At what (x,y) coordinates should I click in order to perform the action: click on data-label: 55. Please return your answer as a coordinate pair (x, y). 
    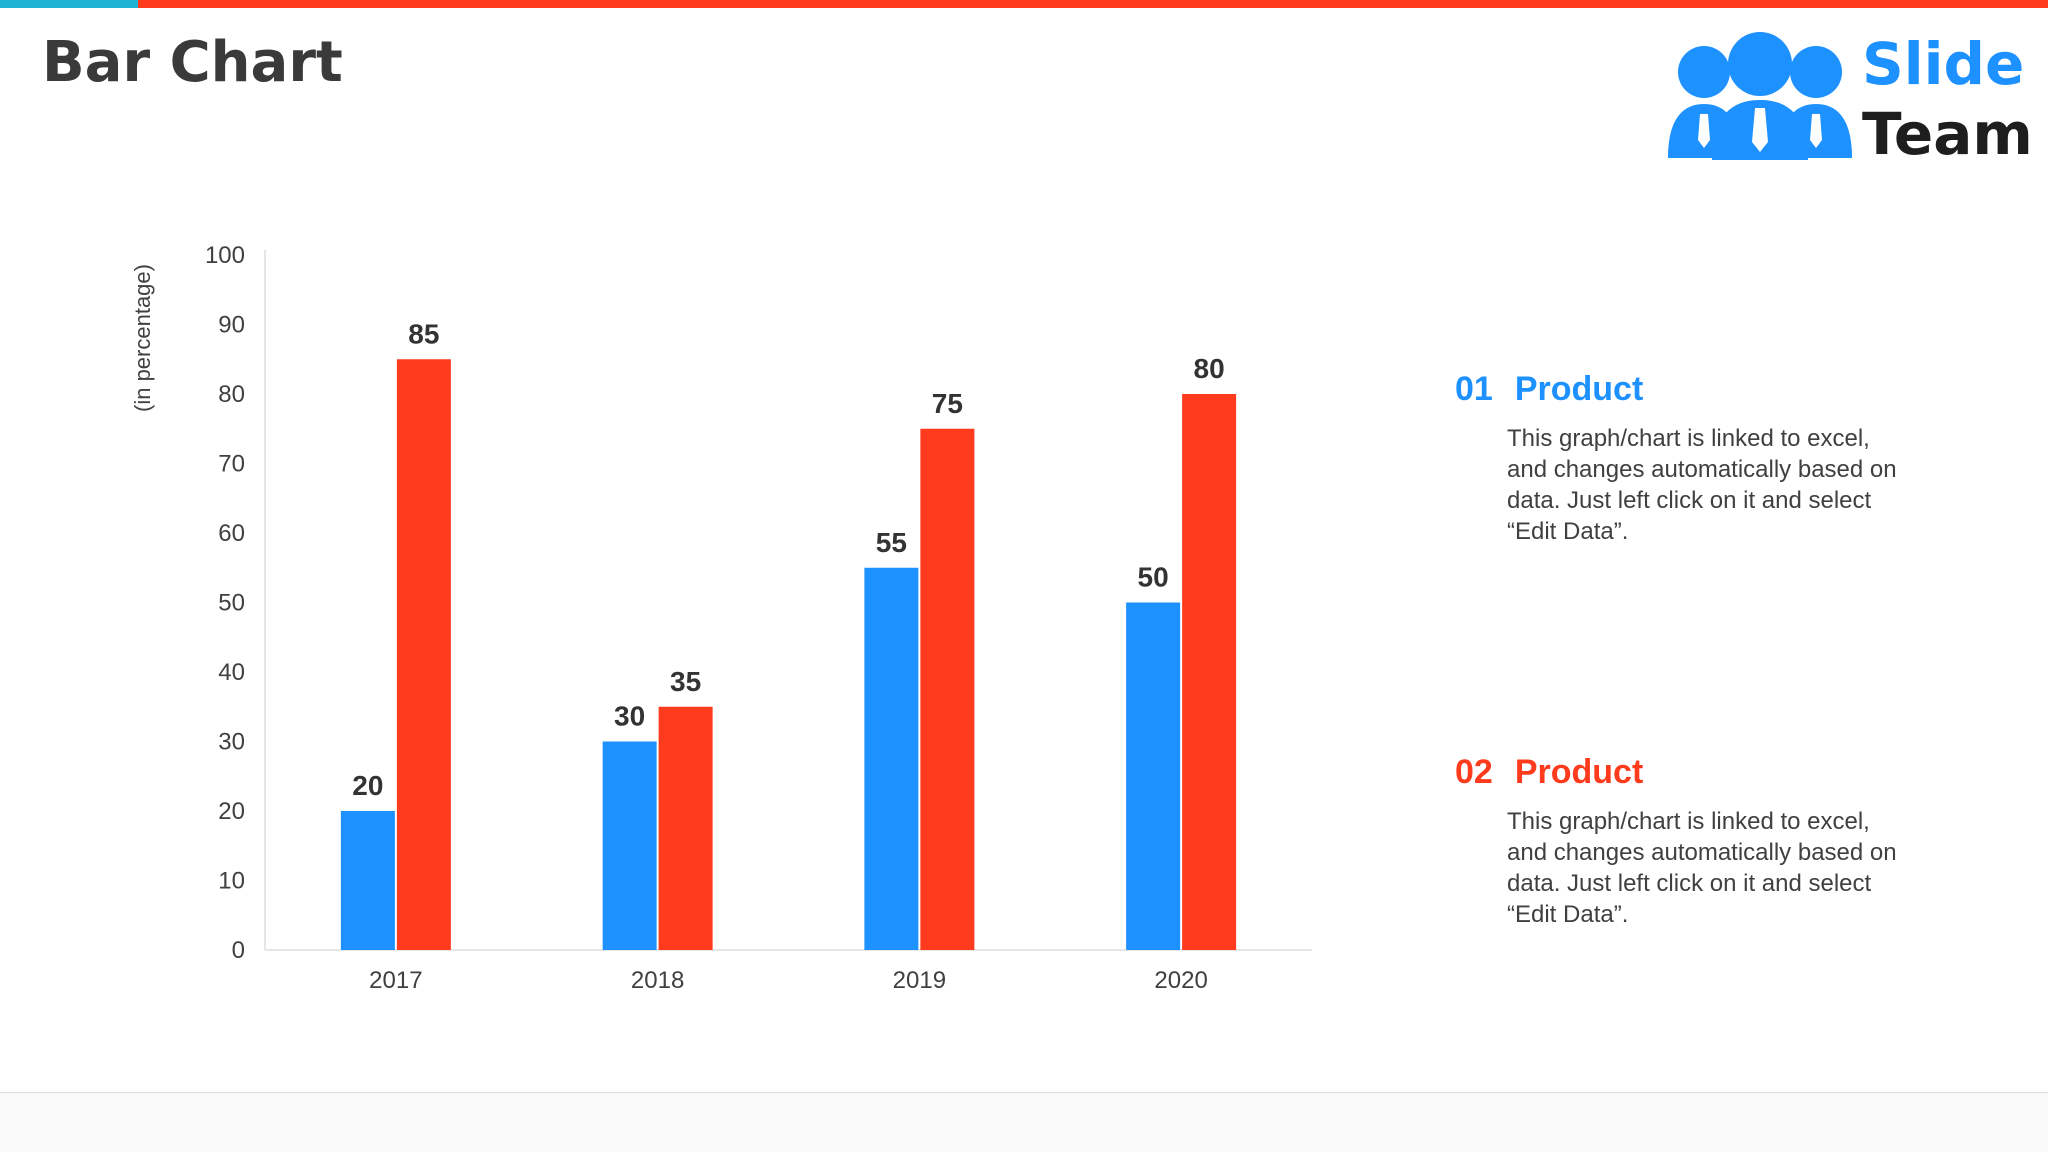
    Looking at the image, I should click on (891, 542).